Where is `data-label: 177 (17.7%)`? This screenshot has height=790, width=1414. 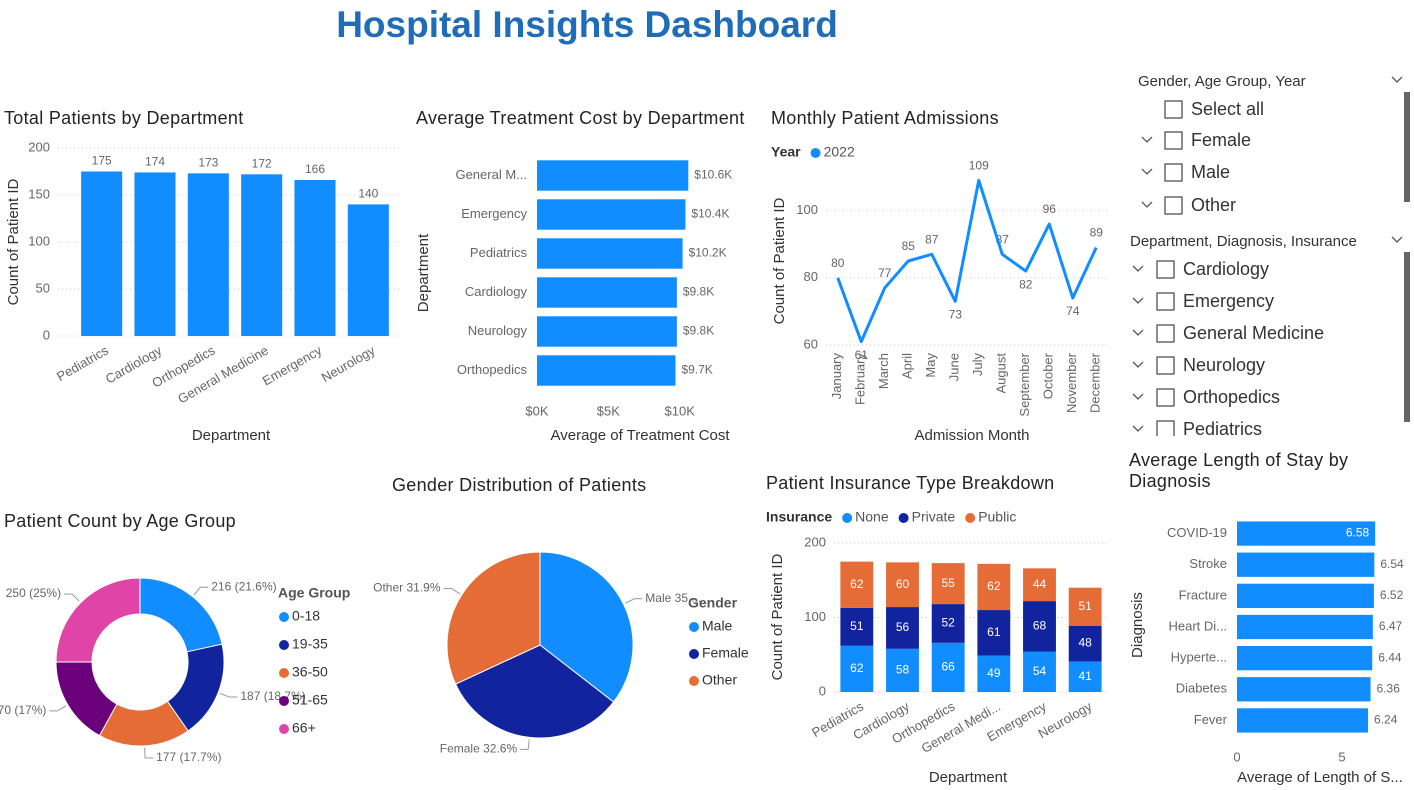
data-label: 177 (17.7%) is located at coordinates (188, 757).